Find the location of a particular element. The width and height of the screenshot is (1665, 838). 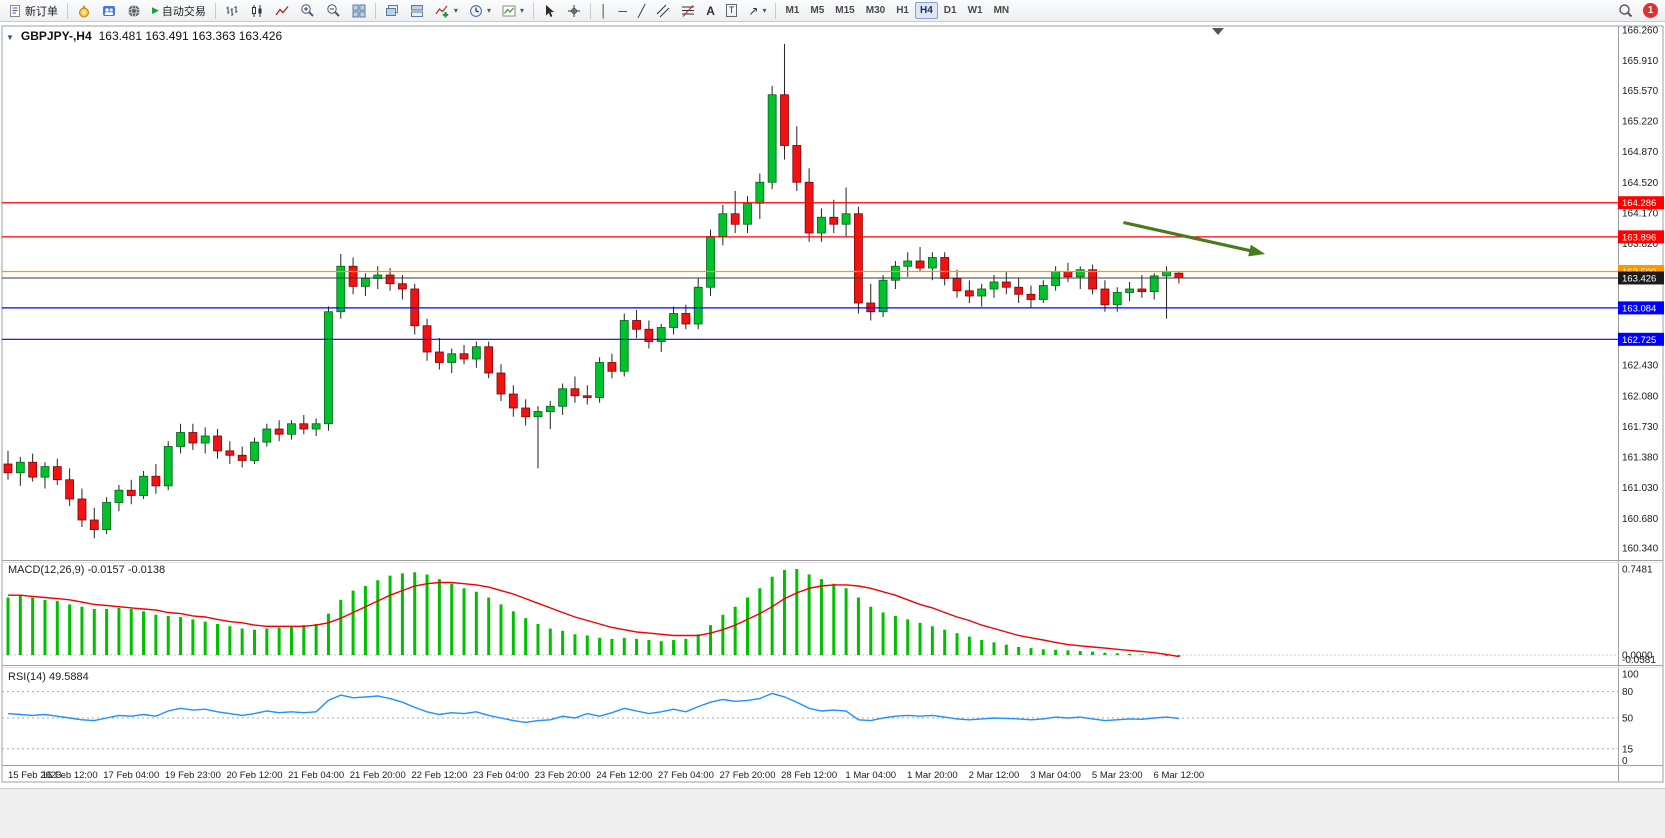

bar-chart-icon is located at coordinates (232, 10).